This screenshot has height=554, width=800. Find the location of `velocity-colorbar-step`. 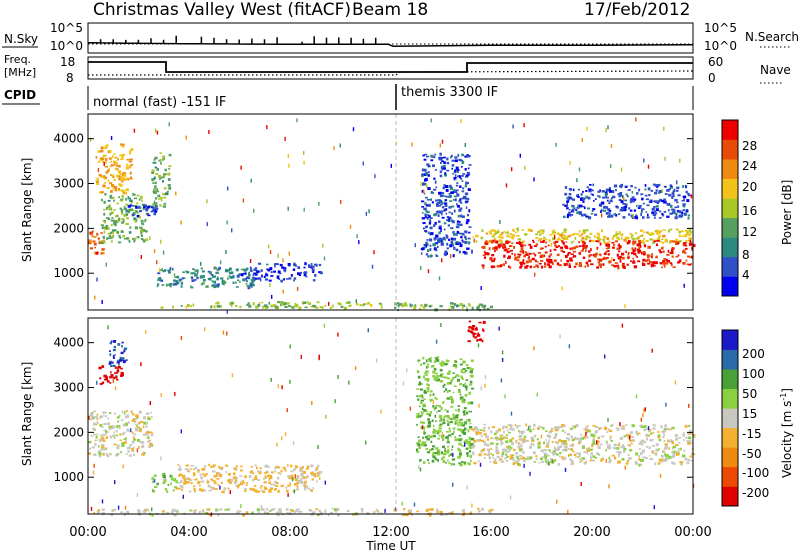

velocity-colorbar-step is located at coordinates (730, 359).